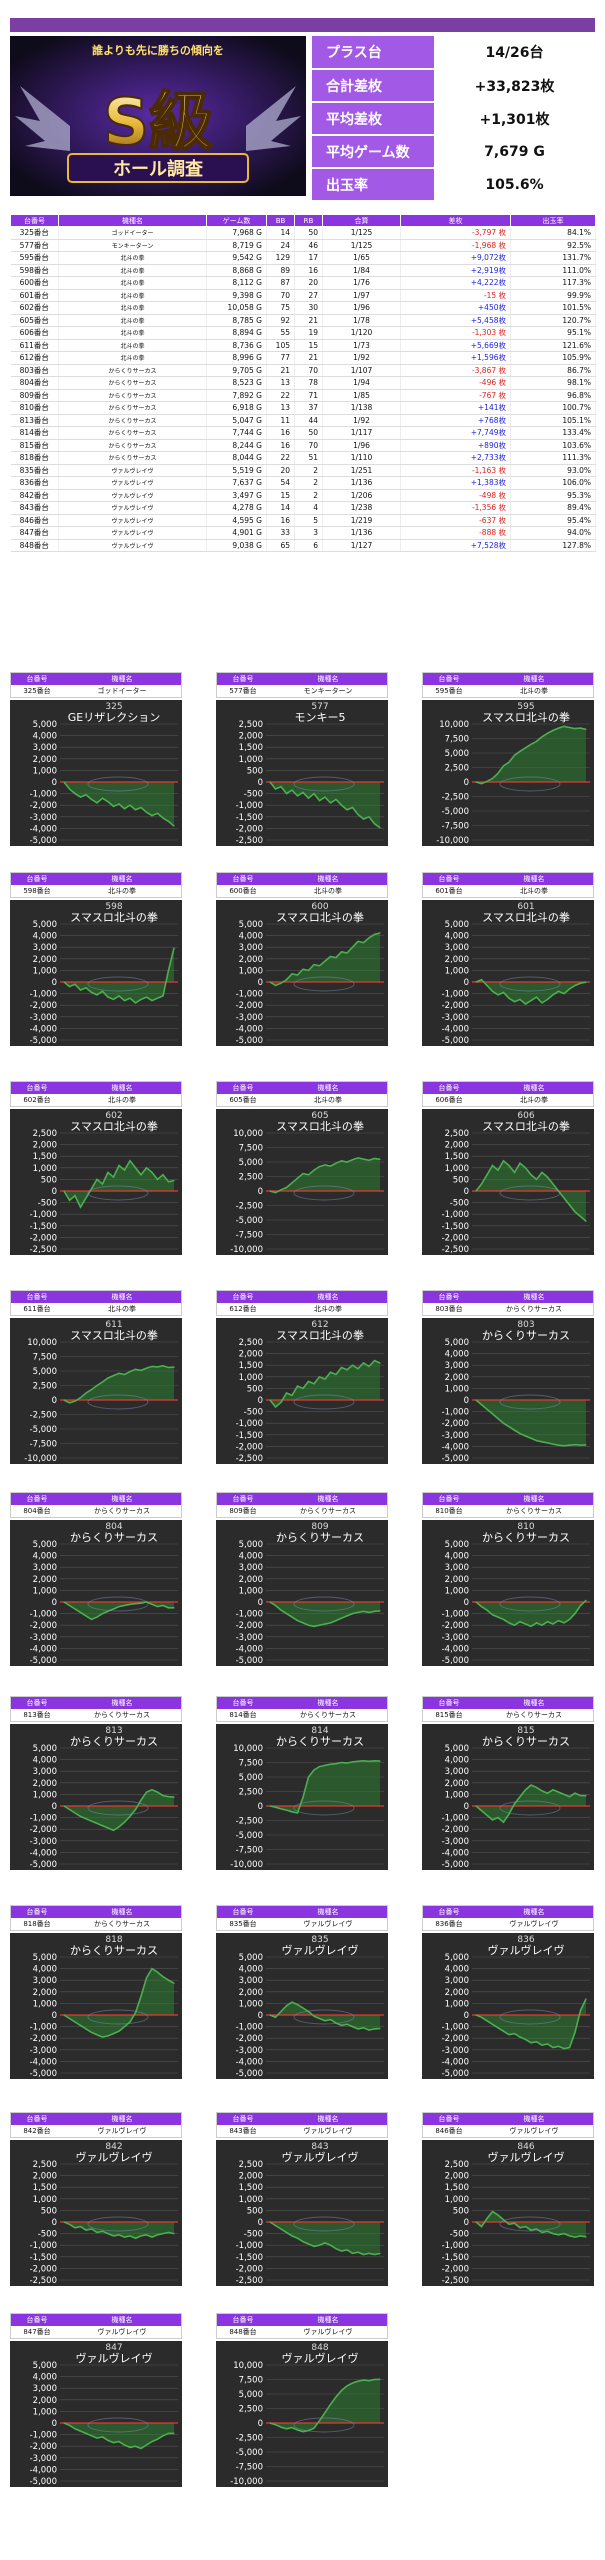 This screenshot has width=605, height=2560. Describe the element at coordinates (280, 433) in the screenshot. I see `table-cell: 16` at that location.